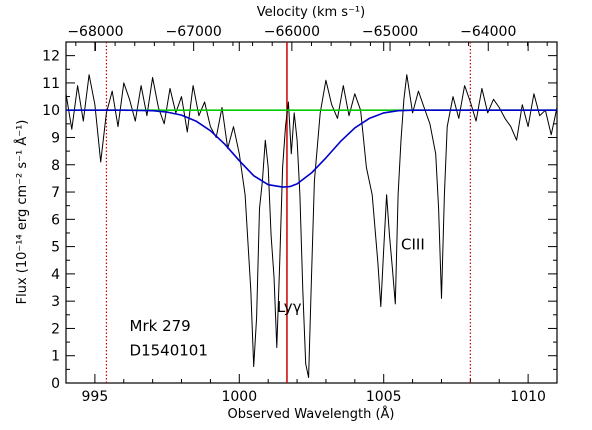  I want to click on x-tick-label: 1000, so click(239, 397).